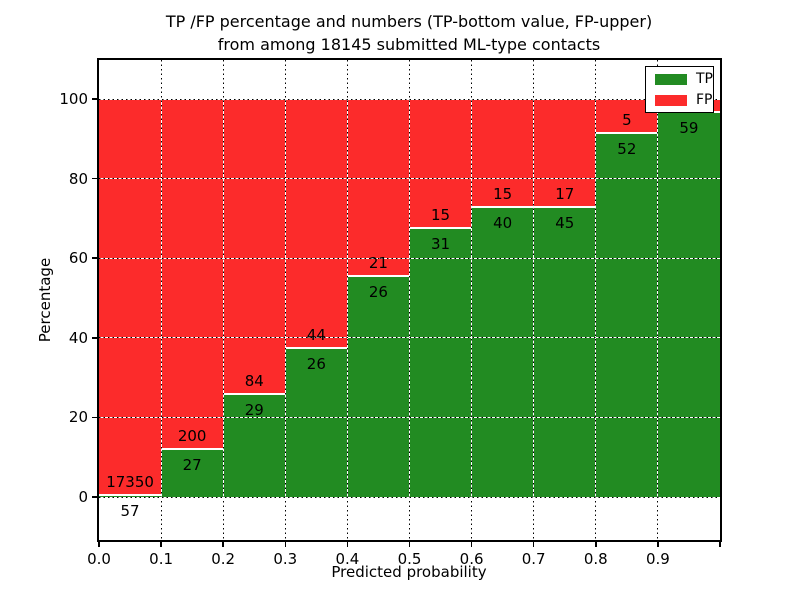 Image resolution: width=800 pixels, height=600 pixels. Describe the element at coordinates (627, 148) in the screenshot. I see `bar-tp-count-label: 52` at that location.